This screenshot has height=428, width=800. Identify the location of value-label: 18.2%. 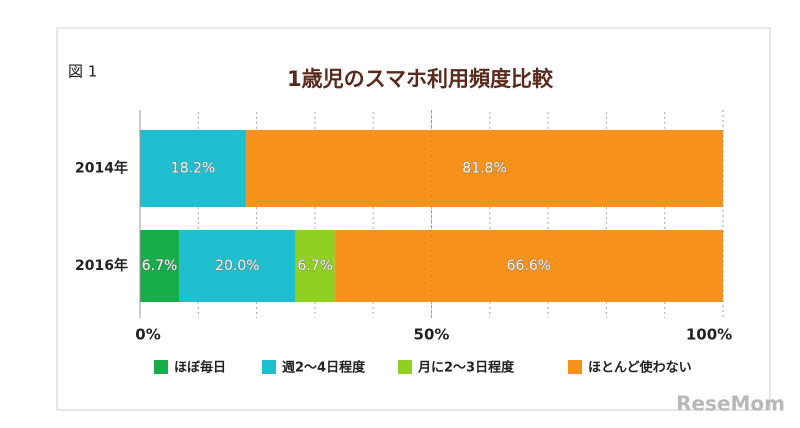
(193, 169).